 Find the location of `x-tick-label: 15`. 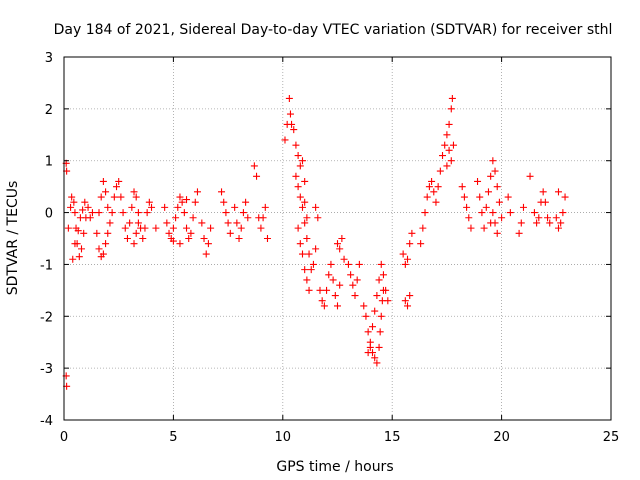

x-tick-label: 15 is located at coordinates (392, 437).